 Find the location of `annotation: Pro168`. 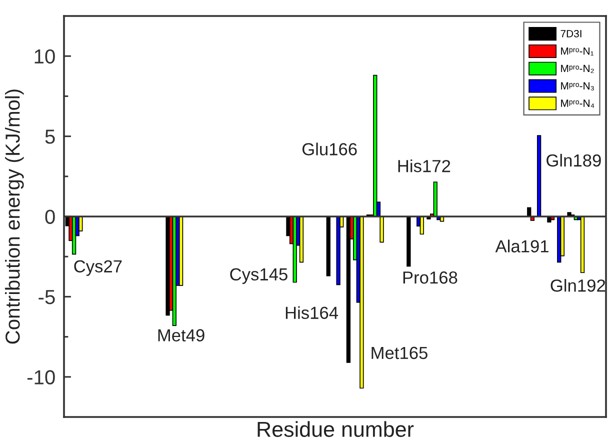

annotation: Pro168 is located at coordinates (430, 277).